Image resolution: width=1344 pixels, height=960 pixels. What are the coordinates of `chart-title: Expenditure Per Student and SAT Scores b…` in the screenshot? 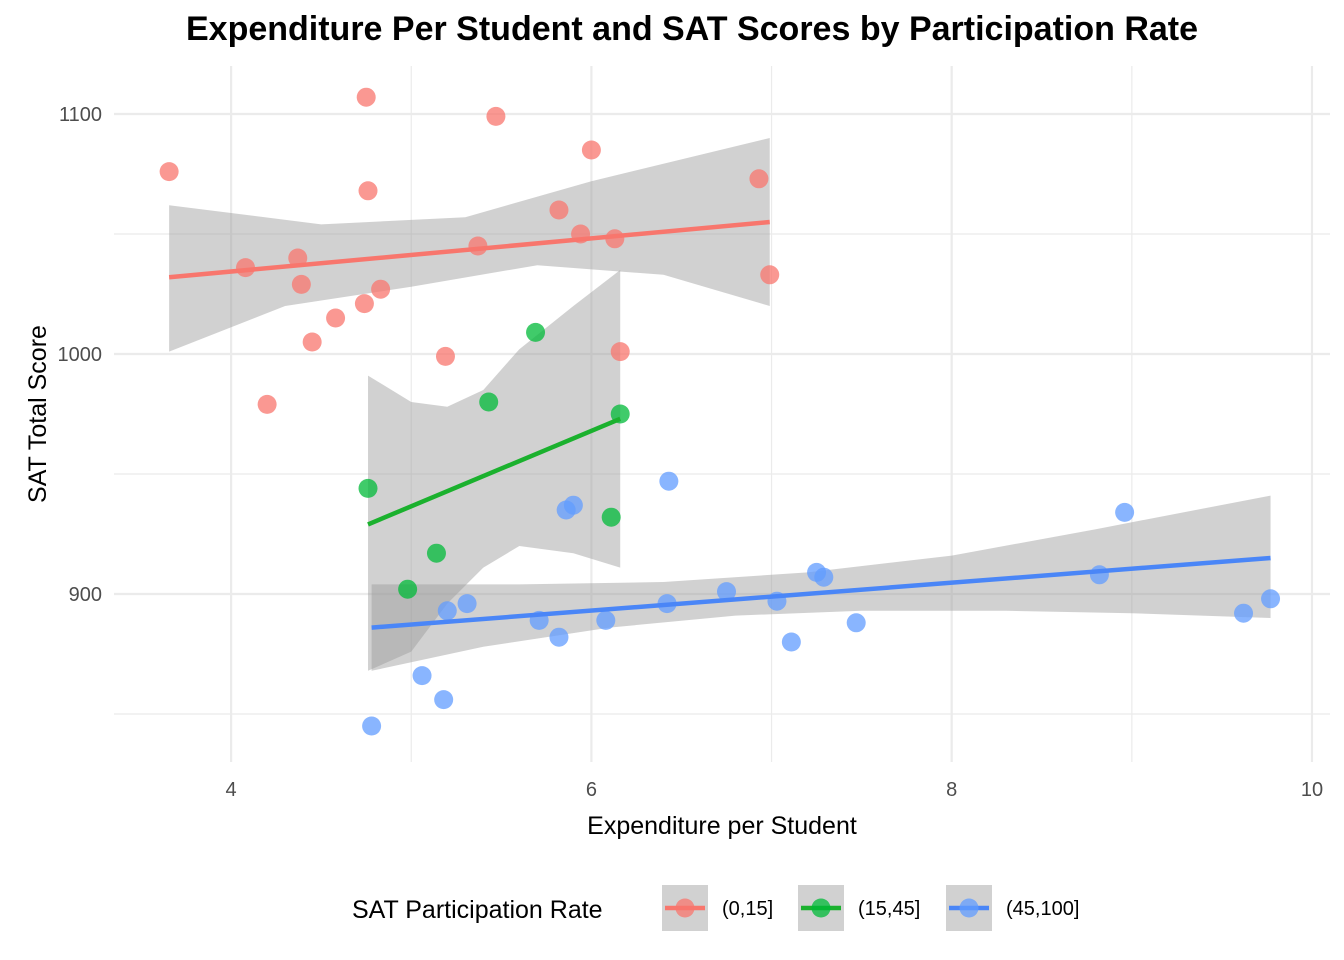 It's located at (692, 29).